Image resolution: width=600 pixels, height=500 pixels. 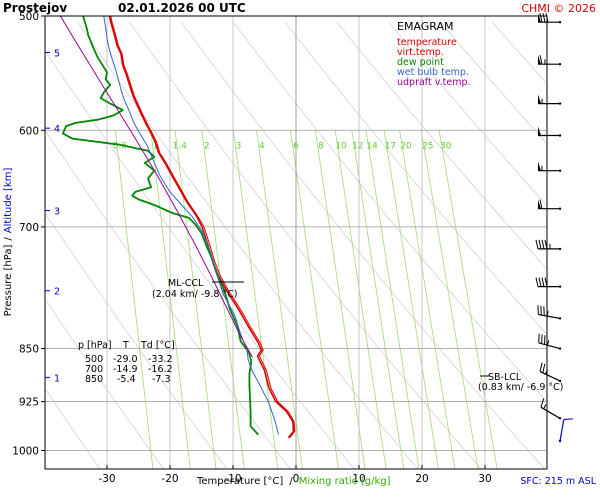 I want to click on mixing-ratio-label: 1.4, so click(x=180, y=146).